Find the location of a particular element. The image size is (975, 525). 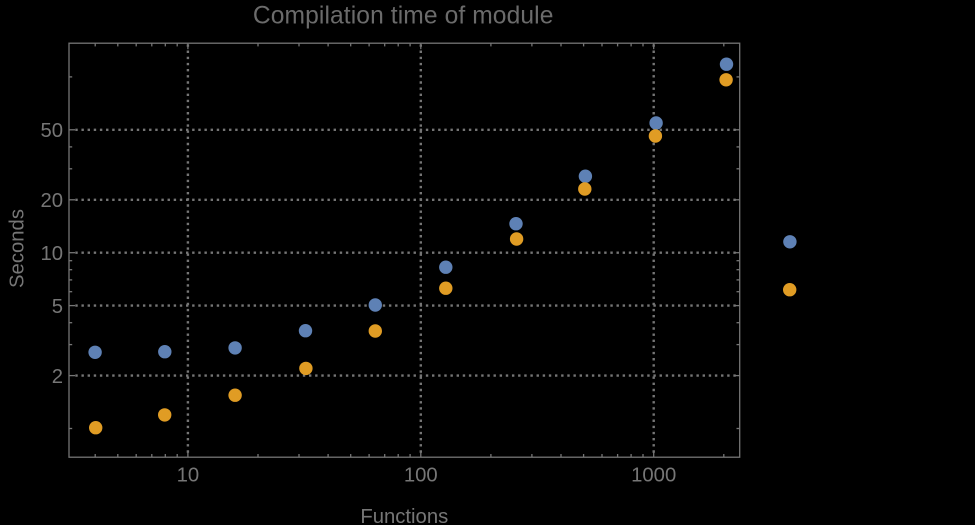

svg-text: Functions is located at coordinates (404, 515).